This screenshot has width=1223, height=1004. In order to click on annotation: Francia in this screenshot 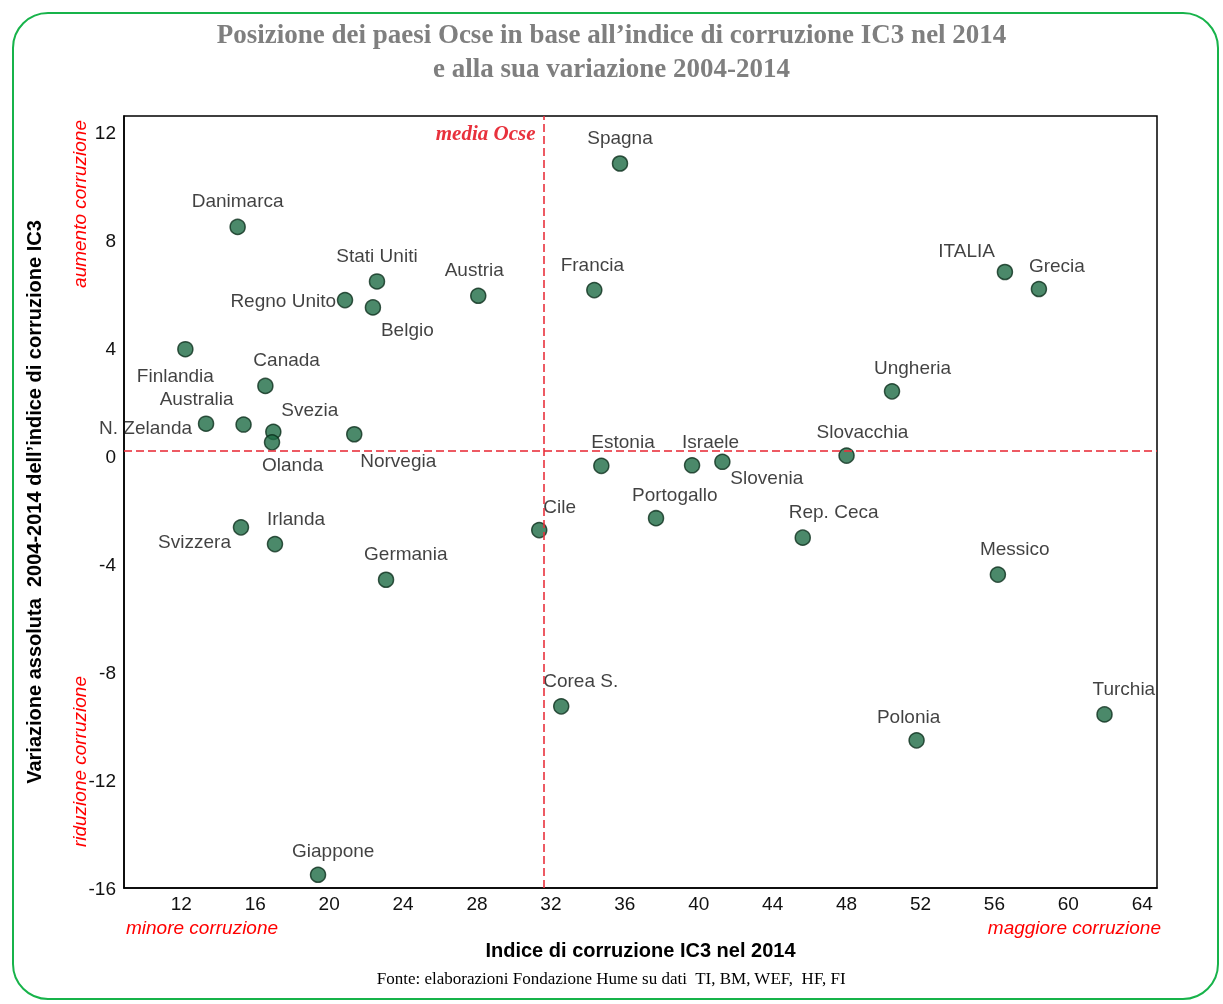, I will do `click(592, 264)`.